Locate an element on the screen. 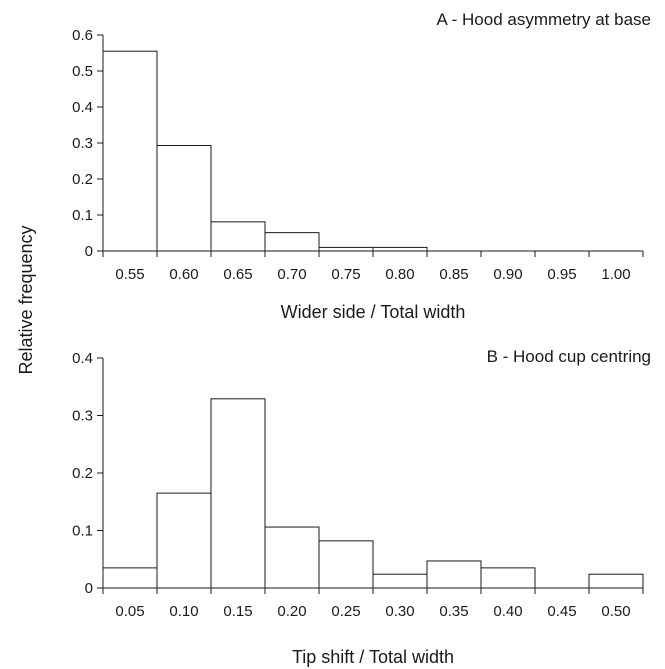 This screenshot has height=669, width=665. panel-b-x-tick-label: 0.10 is located at coordinates (183, 611).